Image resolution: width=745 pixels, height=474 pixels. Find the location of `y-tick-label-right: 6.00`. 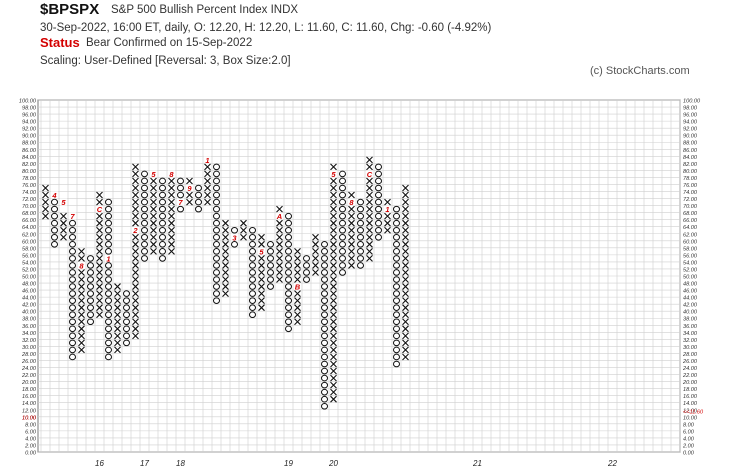

y-tick-label-right: 6.00 is located at coordinates (689, 432).